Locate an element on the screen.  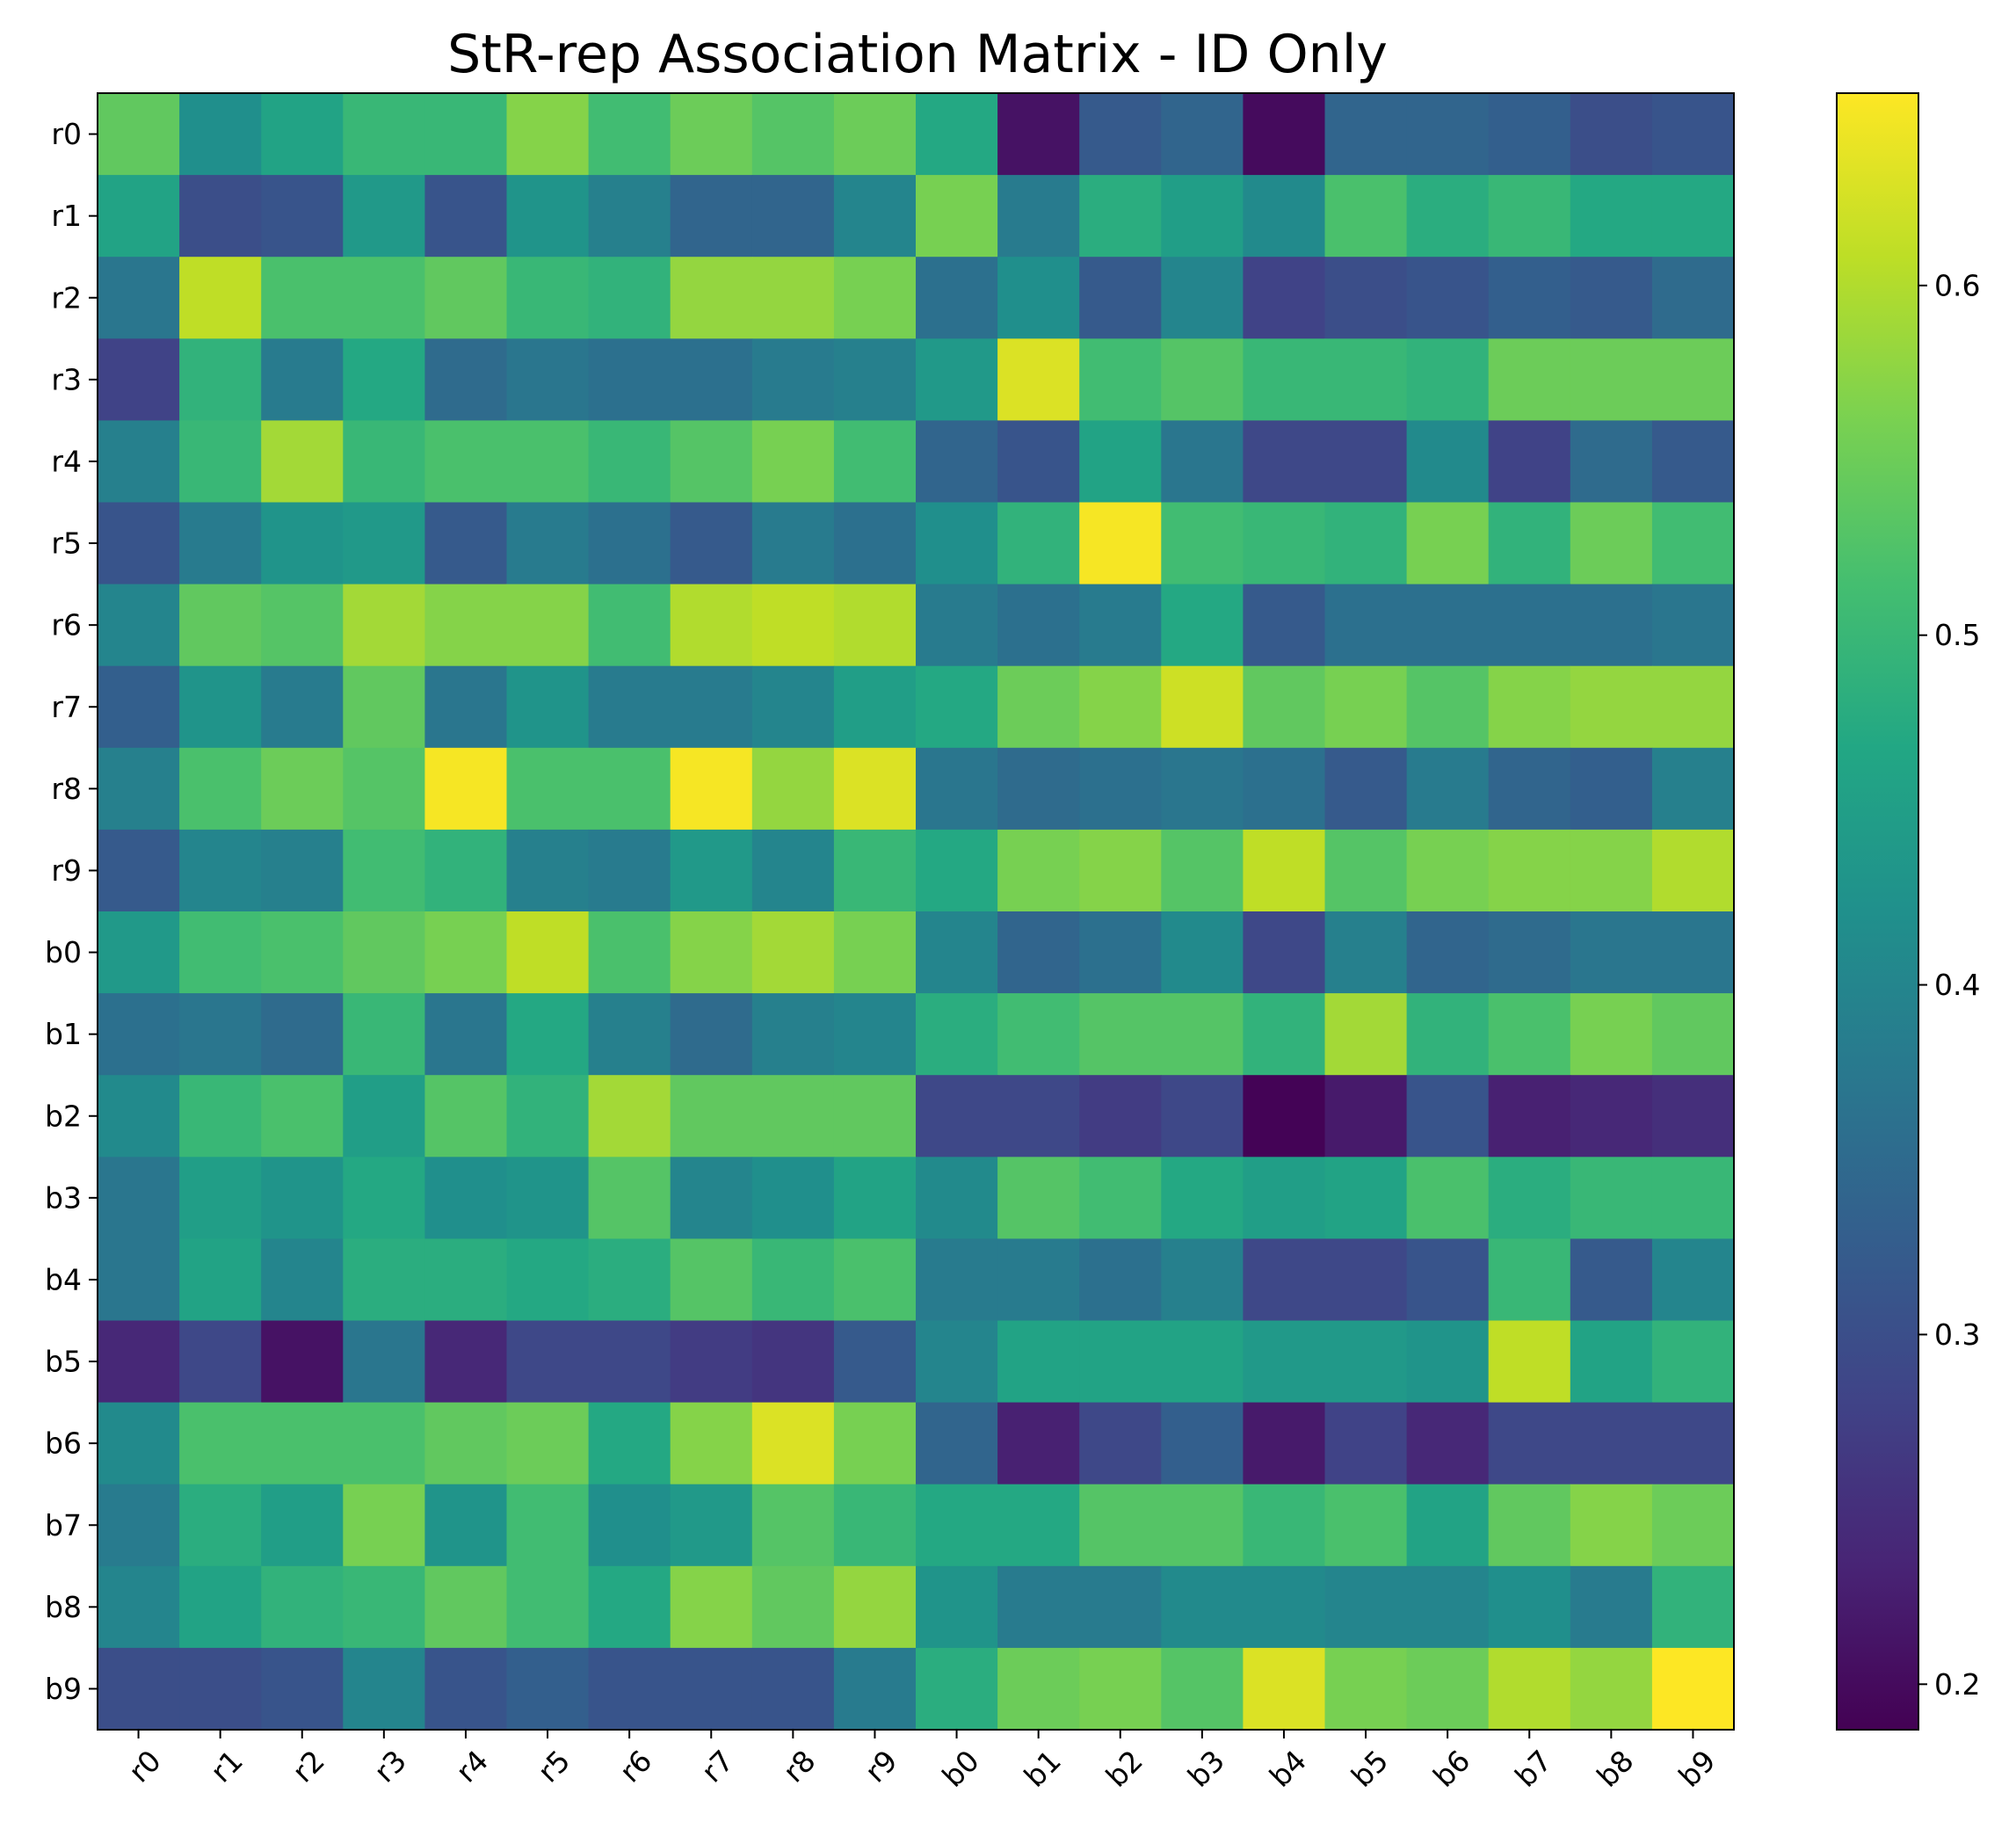
heatmap-cell-b0-b2 is located at coordinates (1120, 952).